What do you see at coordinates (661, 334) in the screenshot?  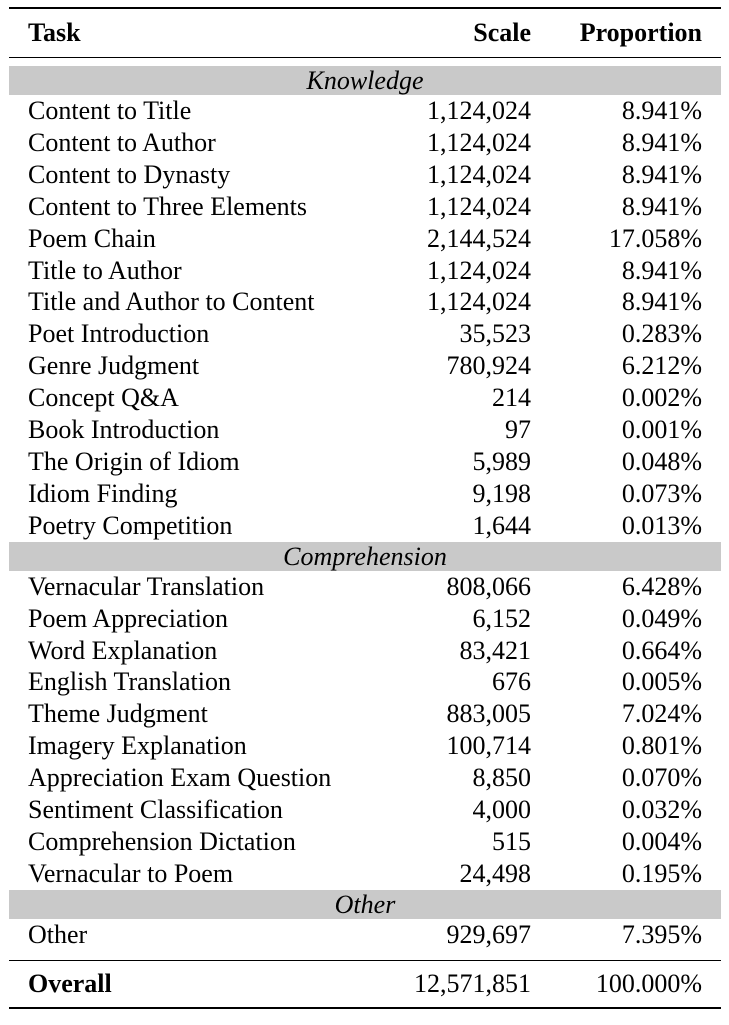 I see `proportion-cell: 0.283%` at bounding box center [661, 334].